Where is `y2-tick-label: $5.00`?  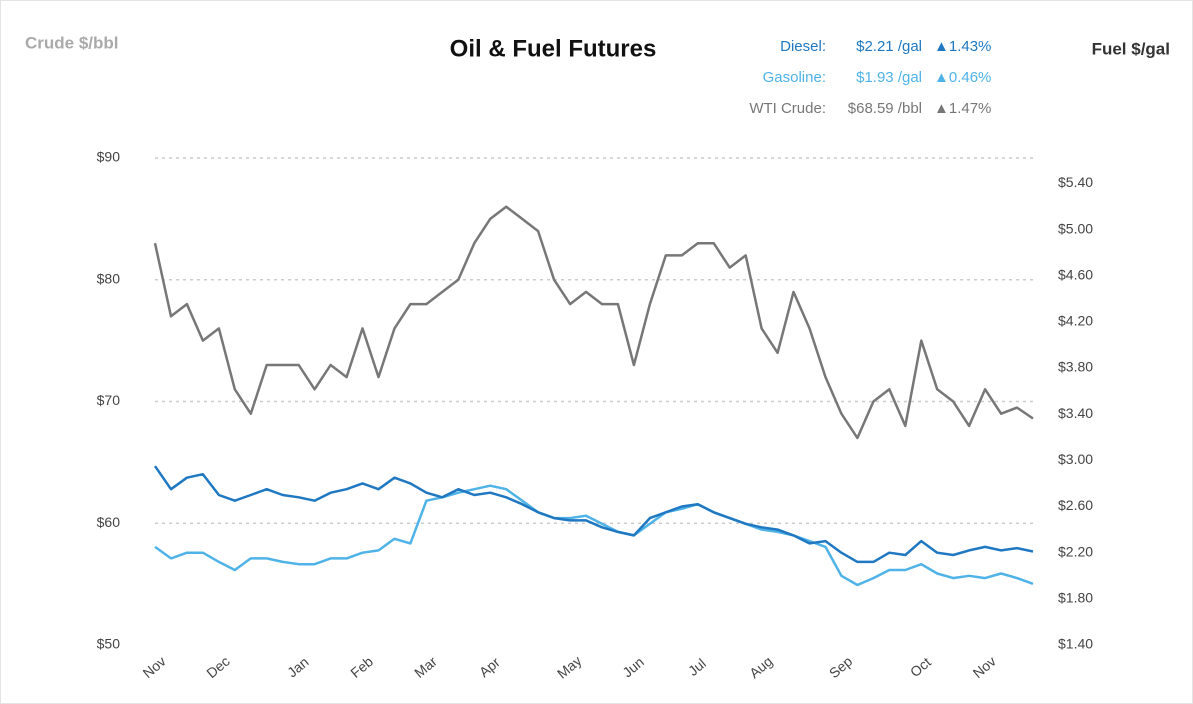 y2-tick-label: $5.00 is located at coordinates (1075, 228).